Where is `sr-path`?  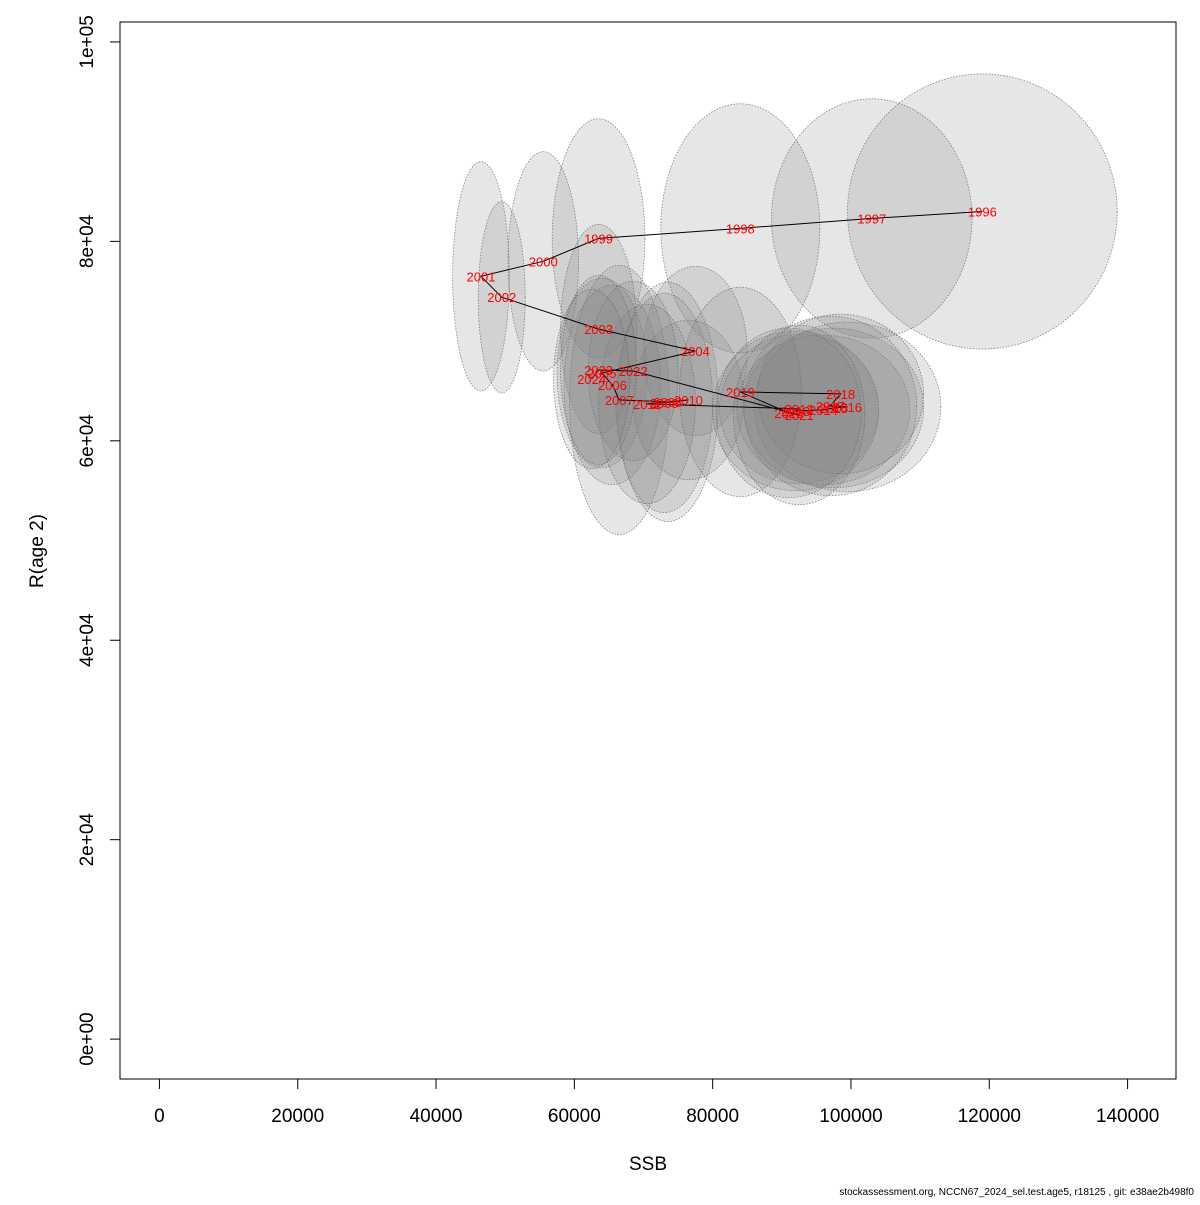
sr-path is located at coordinates (731, 313).